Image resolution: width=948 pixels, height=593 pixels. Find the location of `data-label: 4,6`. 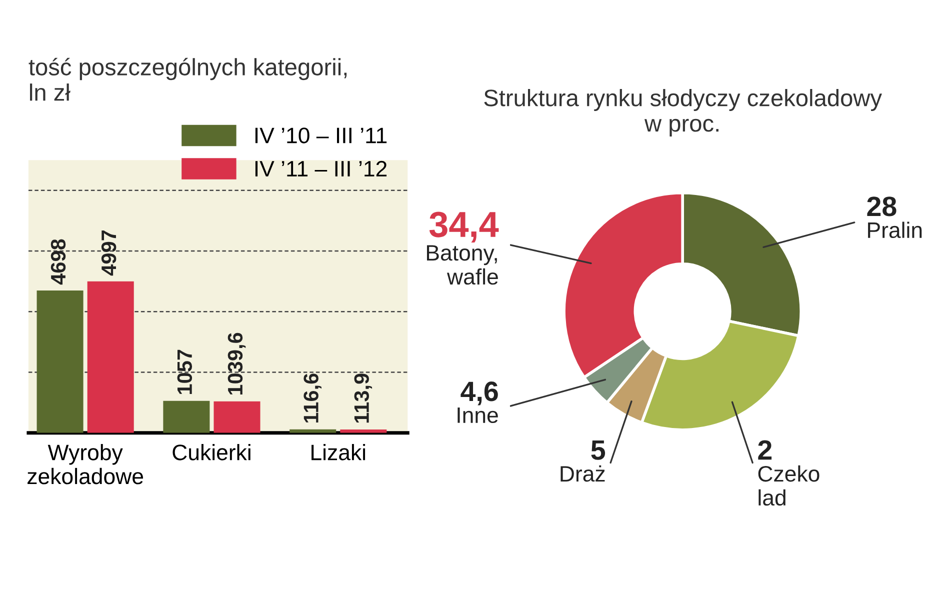

data-label: 4,6 is located at coordinates (479, 394).